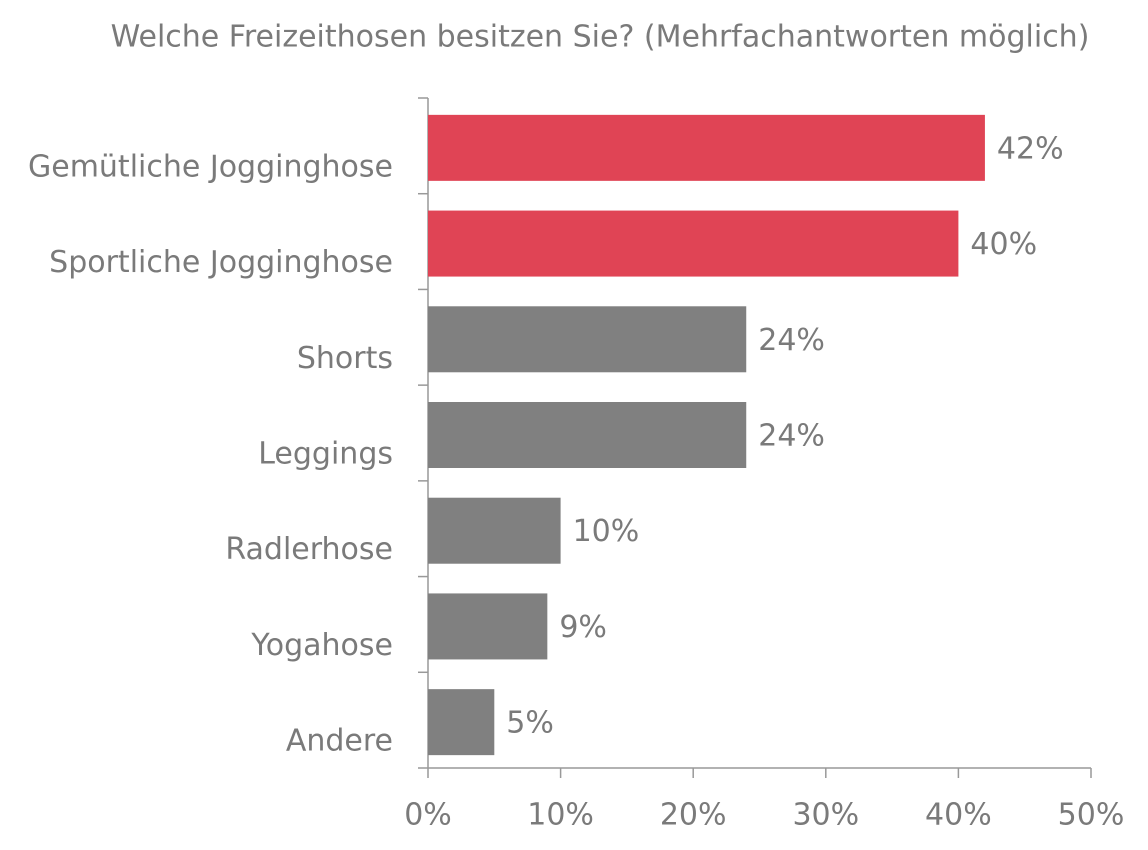  I want to click on category-label: Yogahose, so click(321, 645).